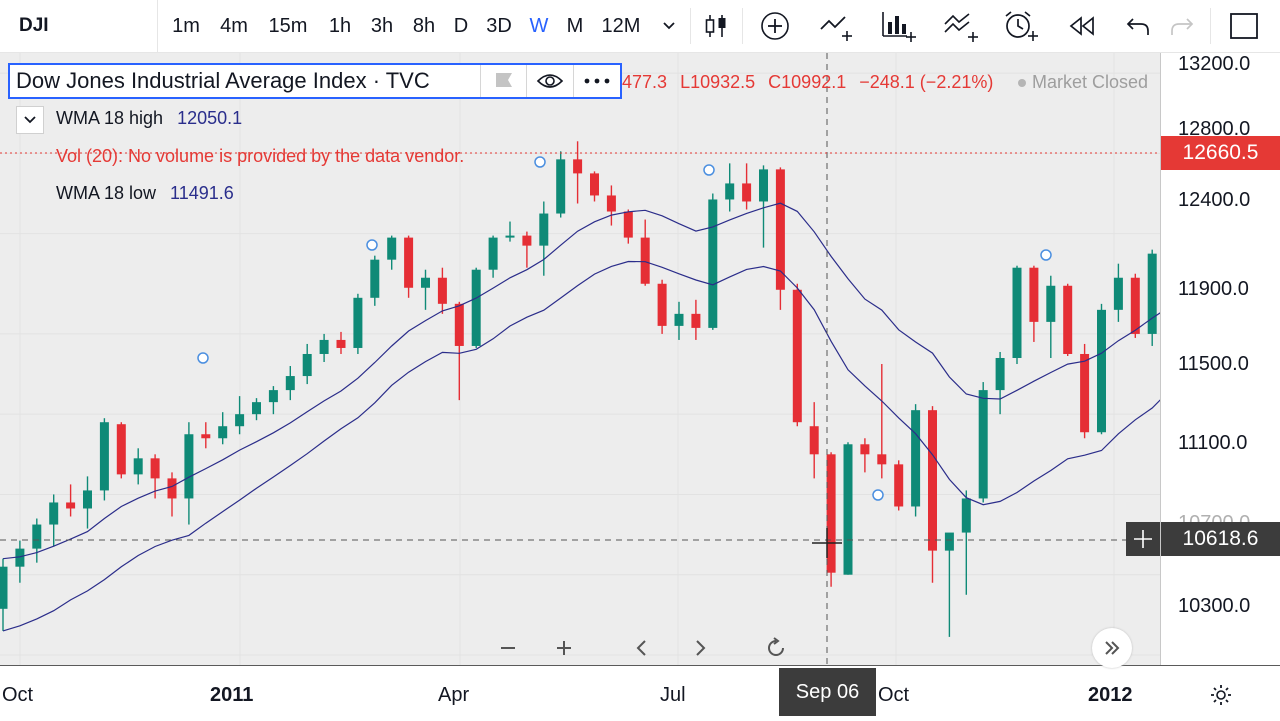 This screenshot has height=721, width=1280. What do you see at coordinates (1214, 64) in the screenshot?
I see `price-label: 13200.0` at bounding box center [1214, 64].